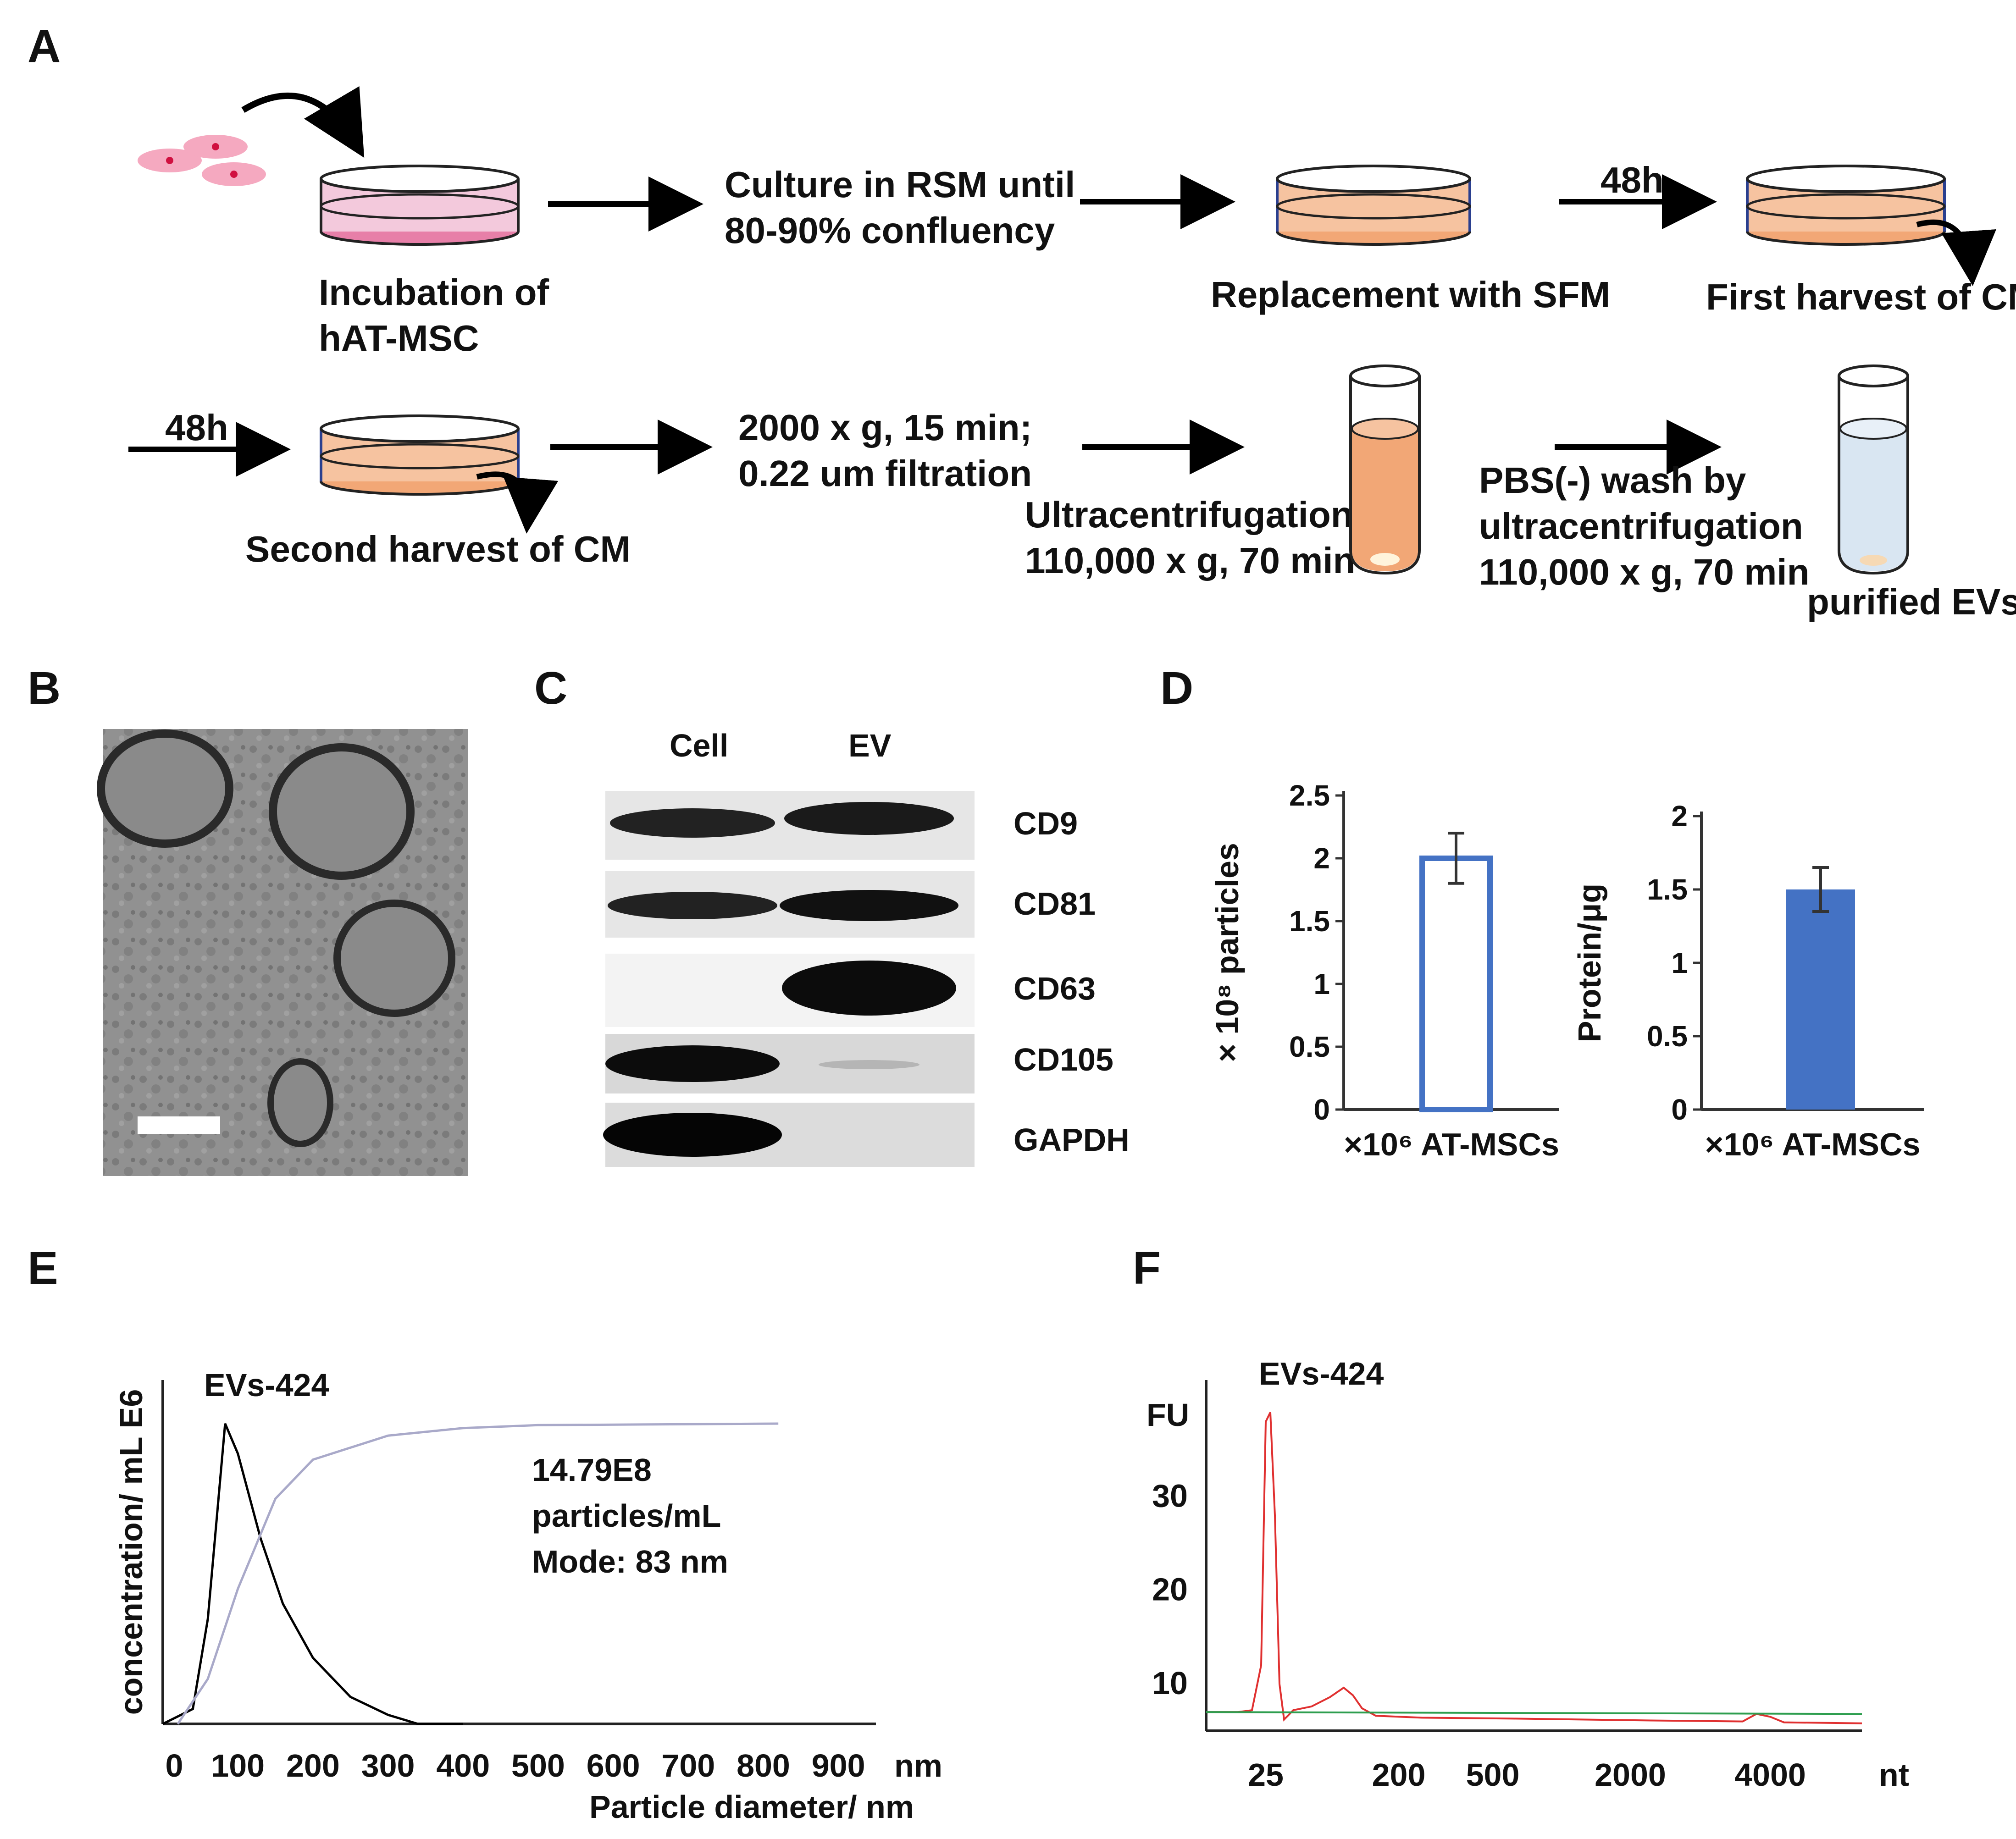  Describe the element at coordinates (1534, 1713) in the screenshot. I see `fu-baseline` at that location.